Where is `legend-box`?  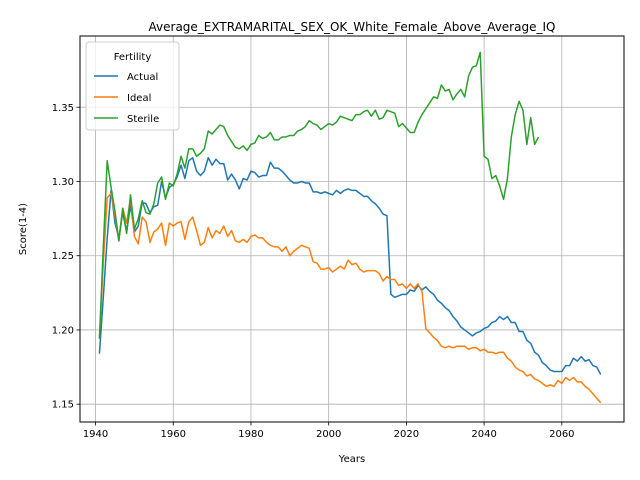
legend-box is located at coordinates (132, 86).